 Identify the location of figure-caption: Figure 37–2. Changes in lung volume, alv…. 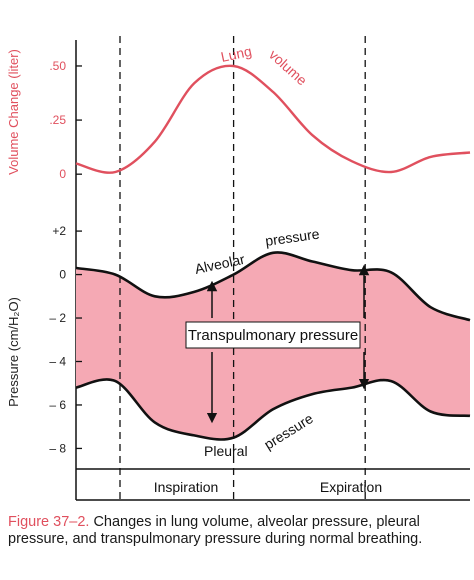
(239, 531).